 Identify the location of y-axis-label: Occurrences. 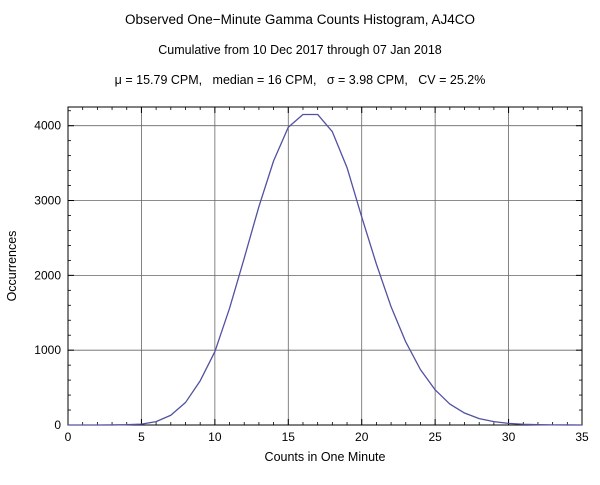
(12, 266).